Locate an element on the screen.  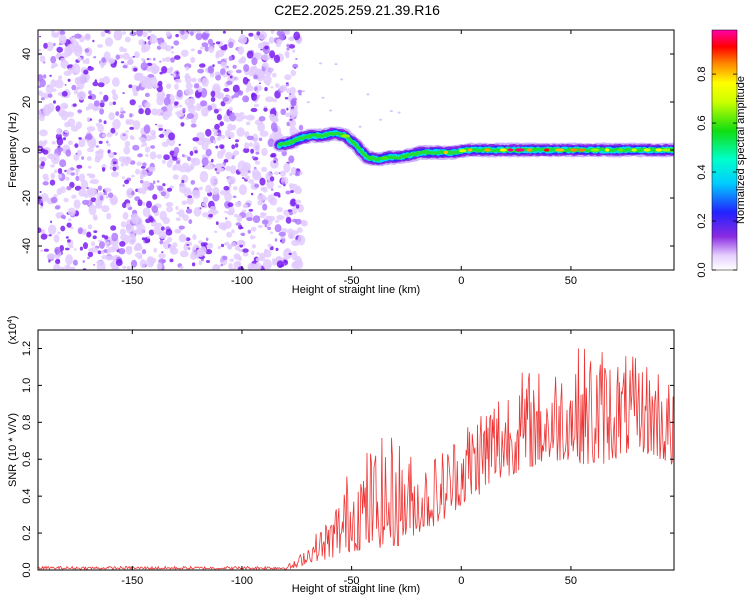
y-tick-label: 0.6 is located at coordinates (27, 459).